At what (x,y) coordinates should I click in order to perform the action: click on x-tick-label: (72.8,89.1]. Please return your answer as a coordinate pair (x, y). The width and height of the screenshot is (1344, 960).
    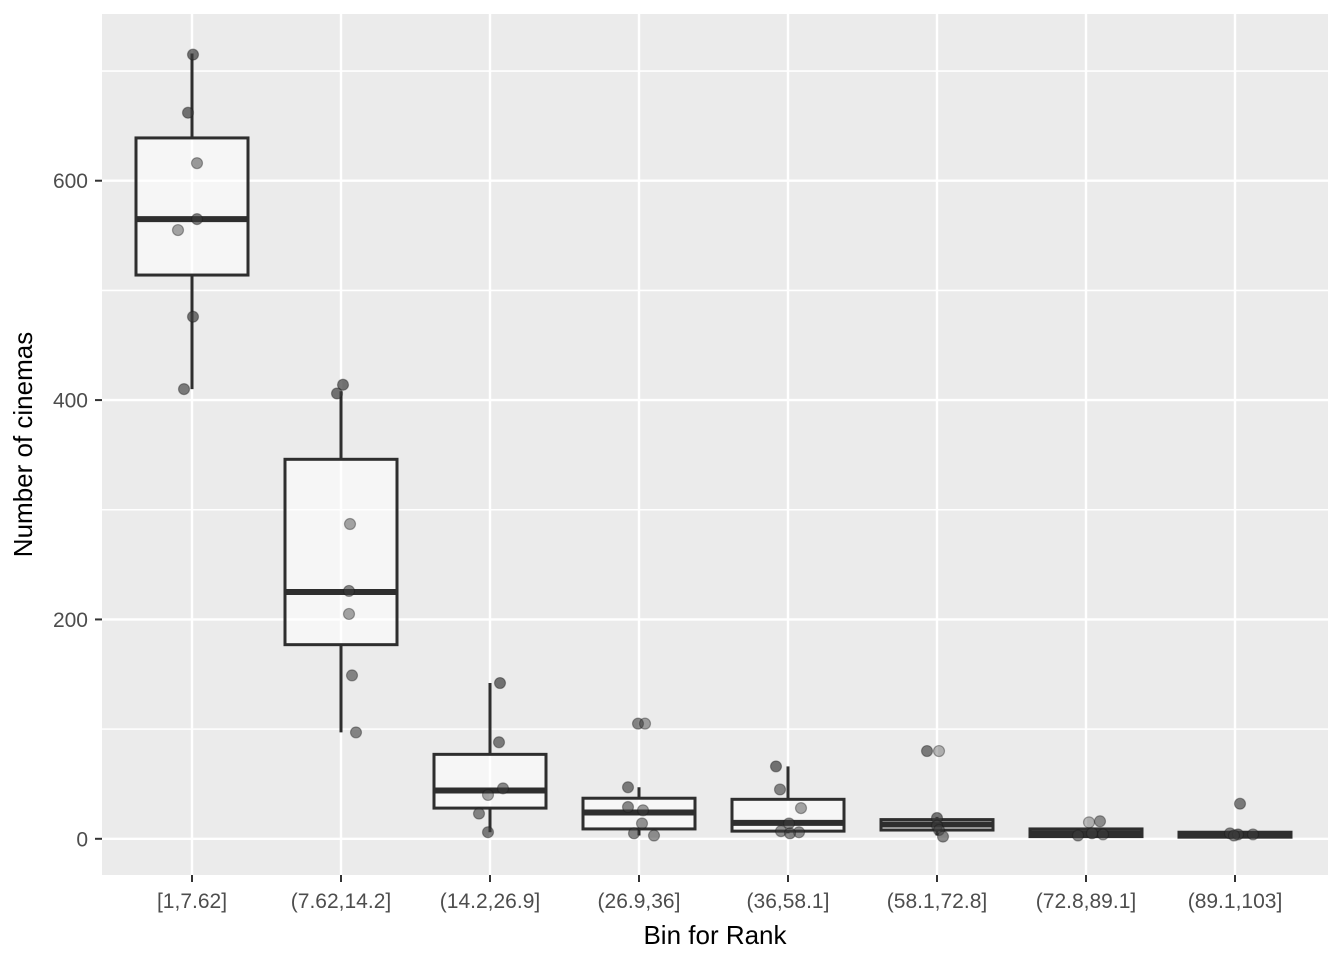
    Looking at the image, I should click on (1086, 901).